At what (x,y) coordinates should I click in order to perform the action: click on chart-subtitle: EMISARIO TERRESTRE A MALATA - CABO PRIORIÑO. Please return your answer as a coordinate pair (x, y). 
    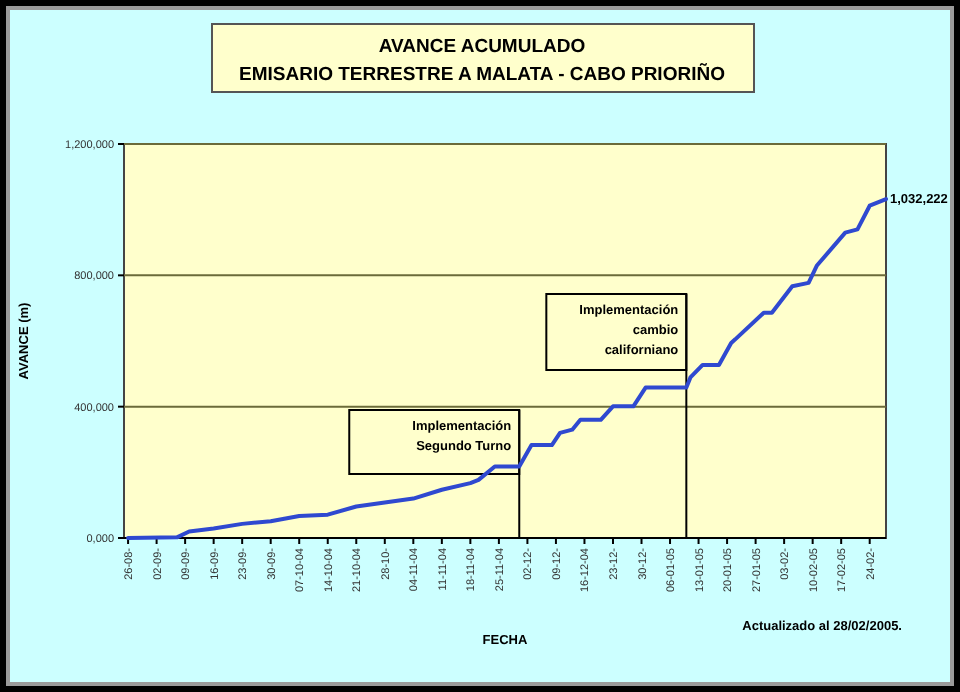
    Looking at the image, I should click on (482, 74).